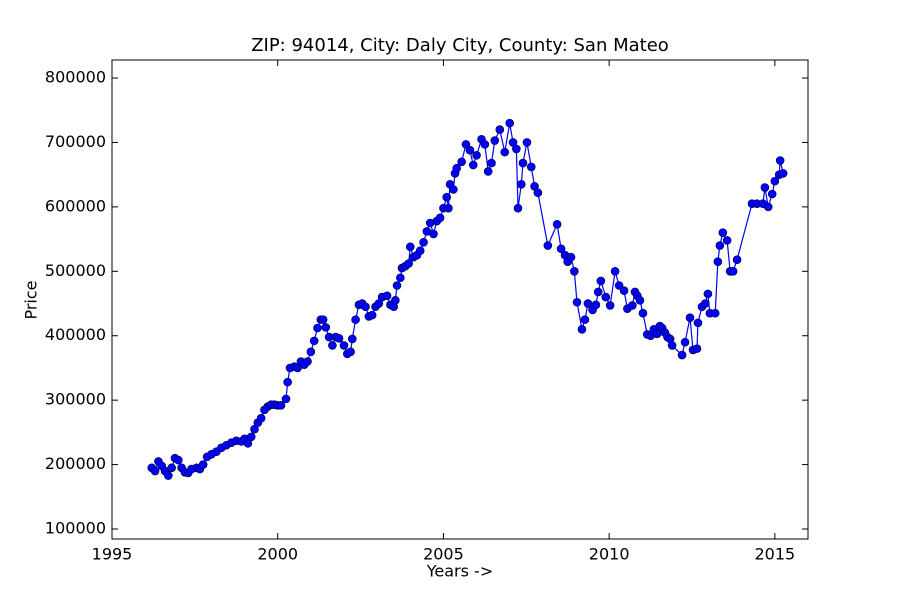 Image resolution: width=900 pixels, height=604 pixels. What do you see at coordinates (609, 554) in the screenshot?
I see `x-tick-label: 2010` at bounding box center [609, 554].